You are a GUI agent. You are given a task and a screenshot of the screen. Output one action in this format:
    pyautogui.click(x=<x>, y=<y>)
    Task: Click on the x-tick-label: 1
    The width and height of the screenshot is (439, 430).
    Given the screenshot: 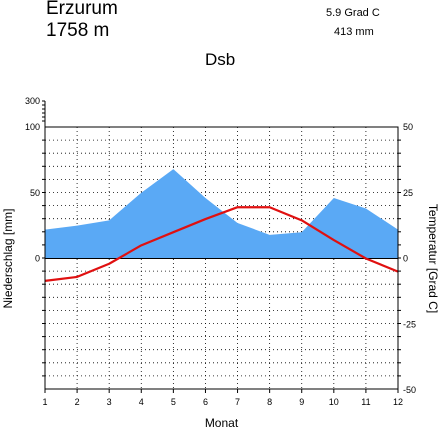 What is the action you would take?
    pyautogui.click(x=44, y=402)
    